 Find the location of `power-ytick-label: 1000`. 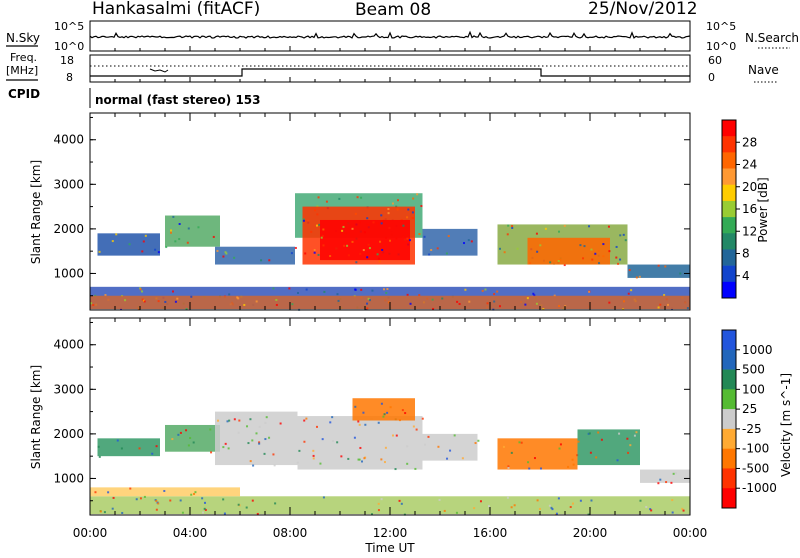

power-ytick-label: 1000 is located at coordinates (68, 273).